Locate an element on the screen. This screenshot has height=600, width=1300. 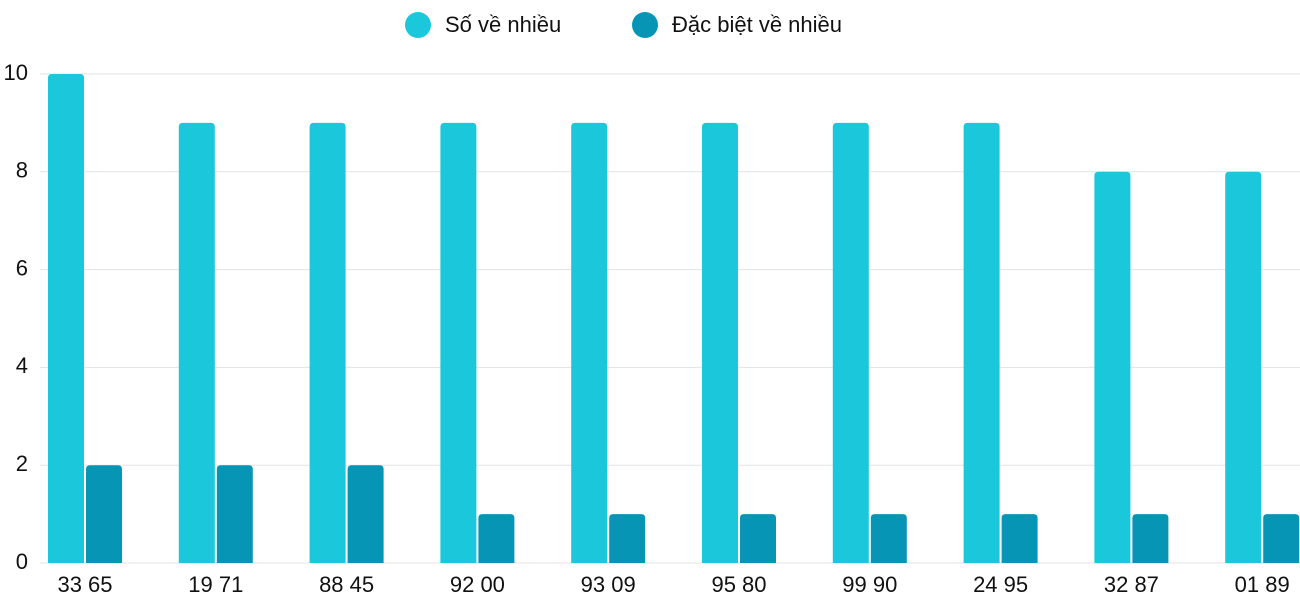
y-tick-label: 10 is located at coordinates (16, 72).